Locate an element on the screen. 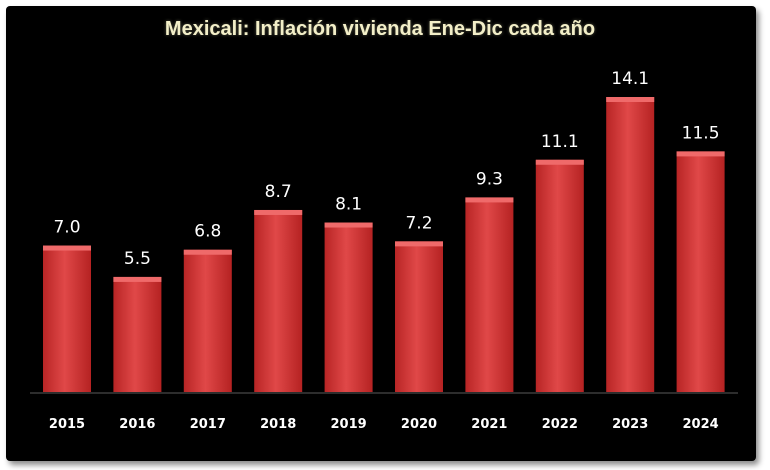  bar-top-2022 is located at coordinates (559, 162).